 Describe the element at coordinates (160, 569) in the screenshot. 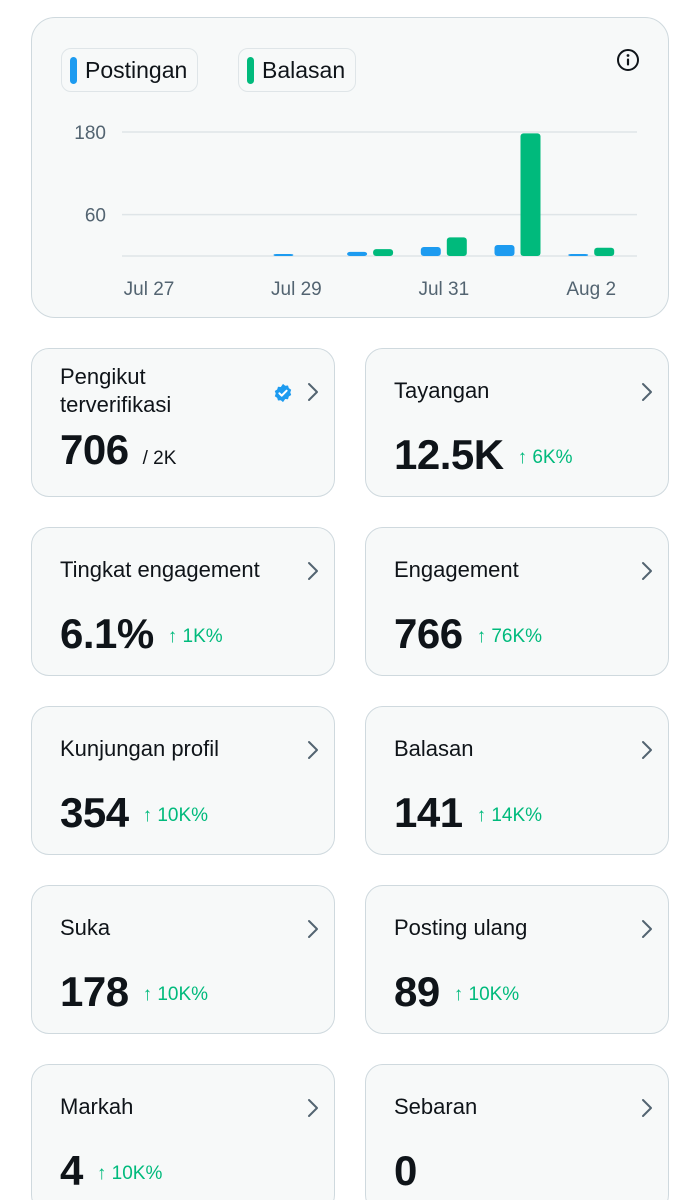

I see `metric-label: Tingkat engagement` at that location.